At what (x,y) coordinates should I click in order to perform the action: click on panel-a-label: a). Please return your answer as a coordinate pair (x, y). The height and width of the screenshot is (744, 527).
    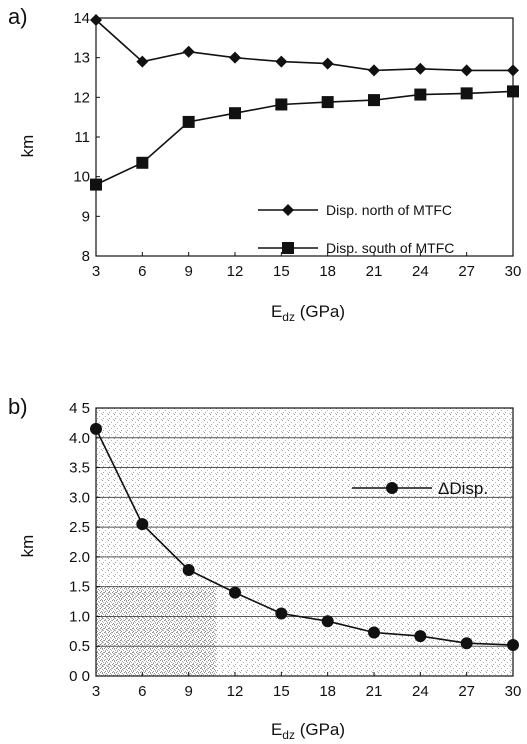
    Looking at the image, I should click on (18, 16).